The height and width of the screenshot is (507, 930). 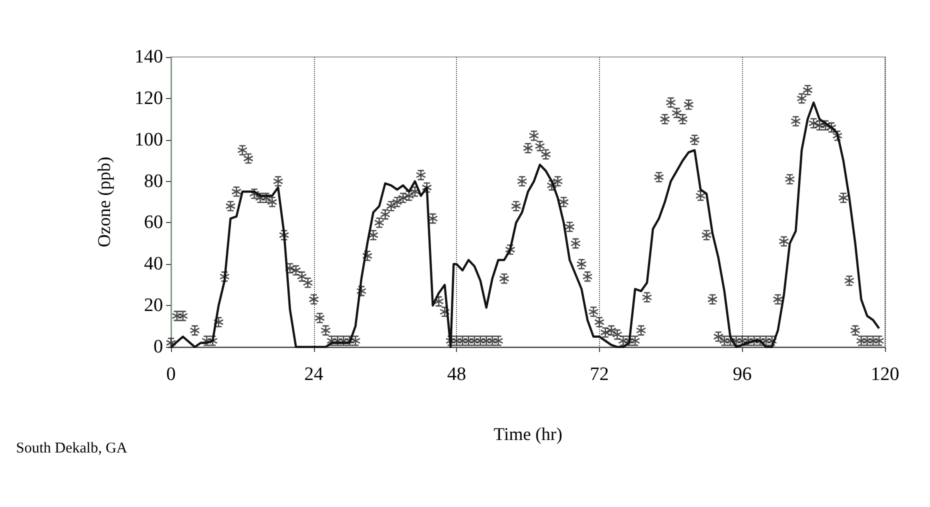 I want to click on y-tick-label: 120, so click(x=148, y=98).